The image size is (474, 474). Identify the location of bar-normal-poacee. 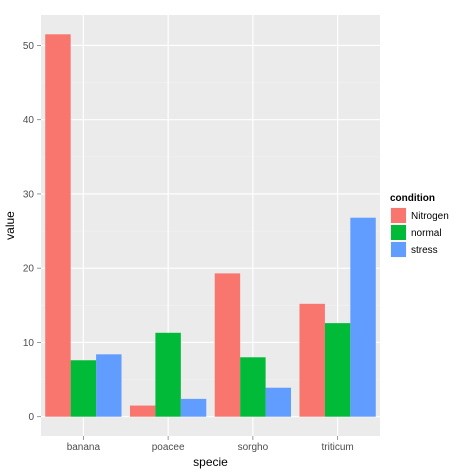
(168, 374).